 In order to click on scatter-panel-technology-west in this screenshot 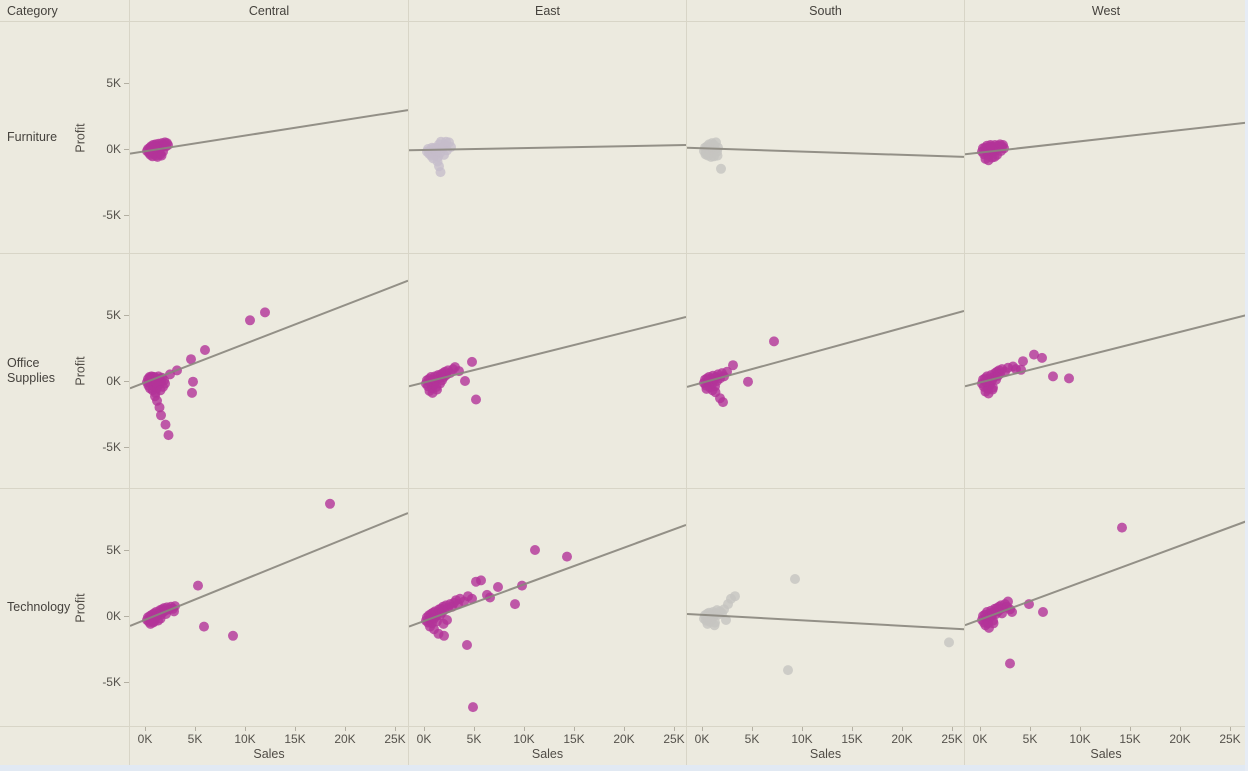, I will do `click(1106, 607)`.